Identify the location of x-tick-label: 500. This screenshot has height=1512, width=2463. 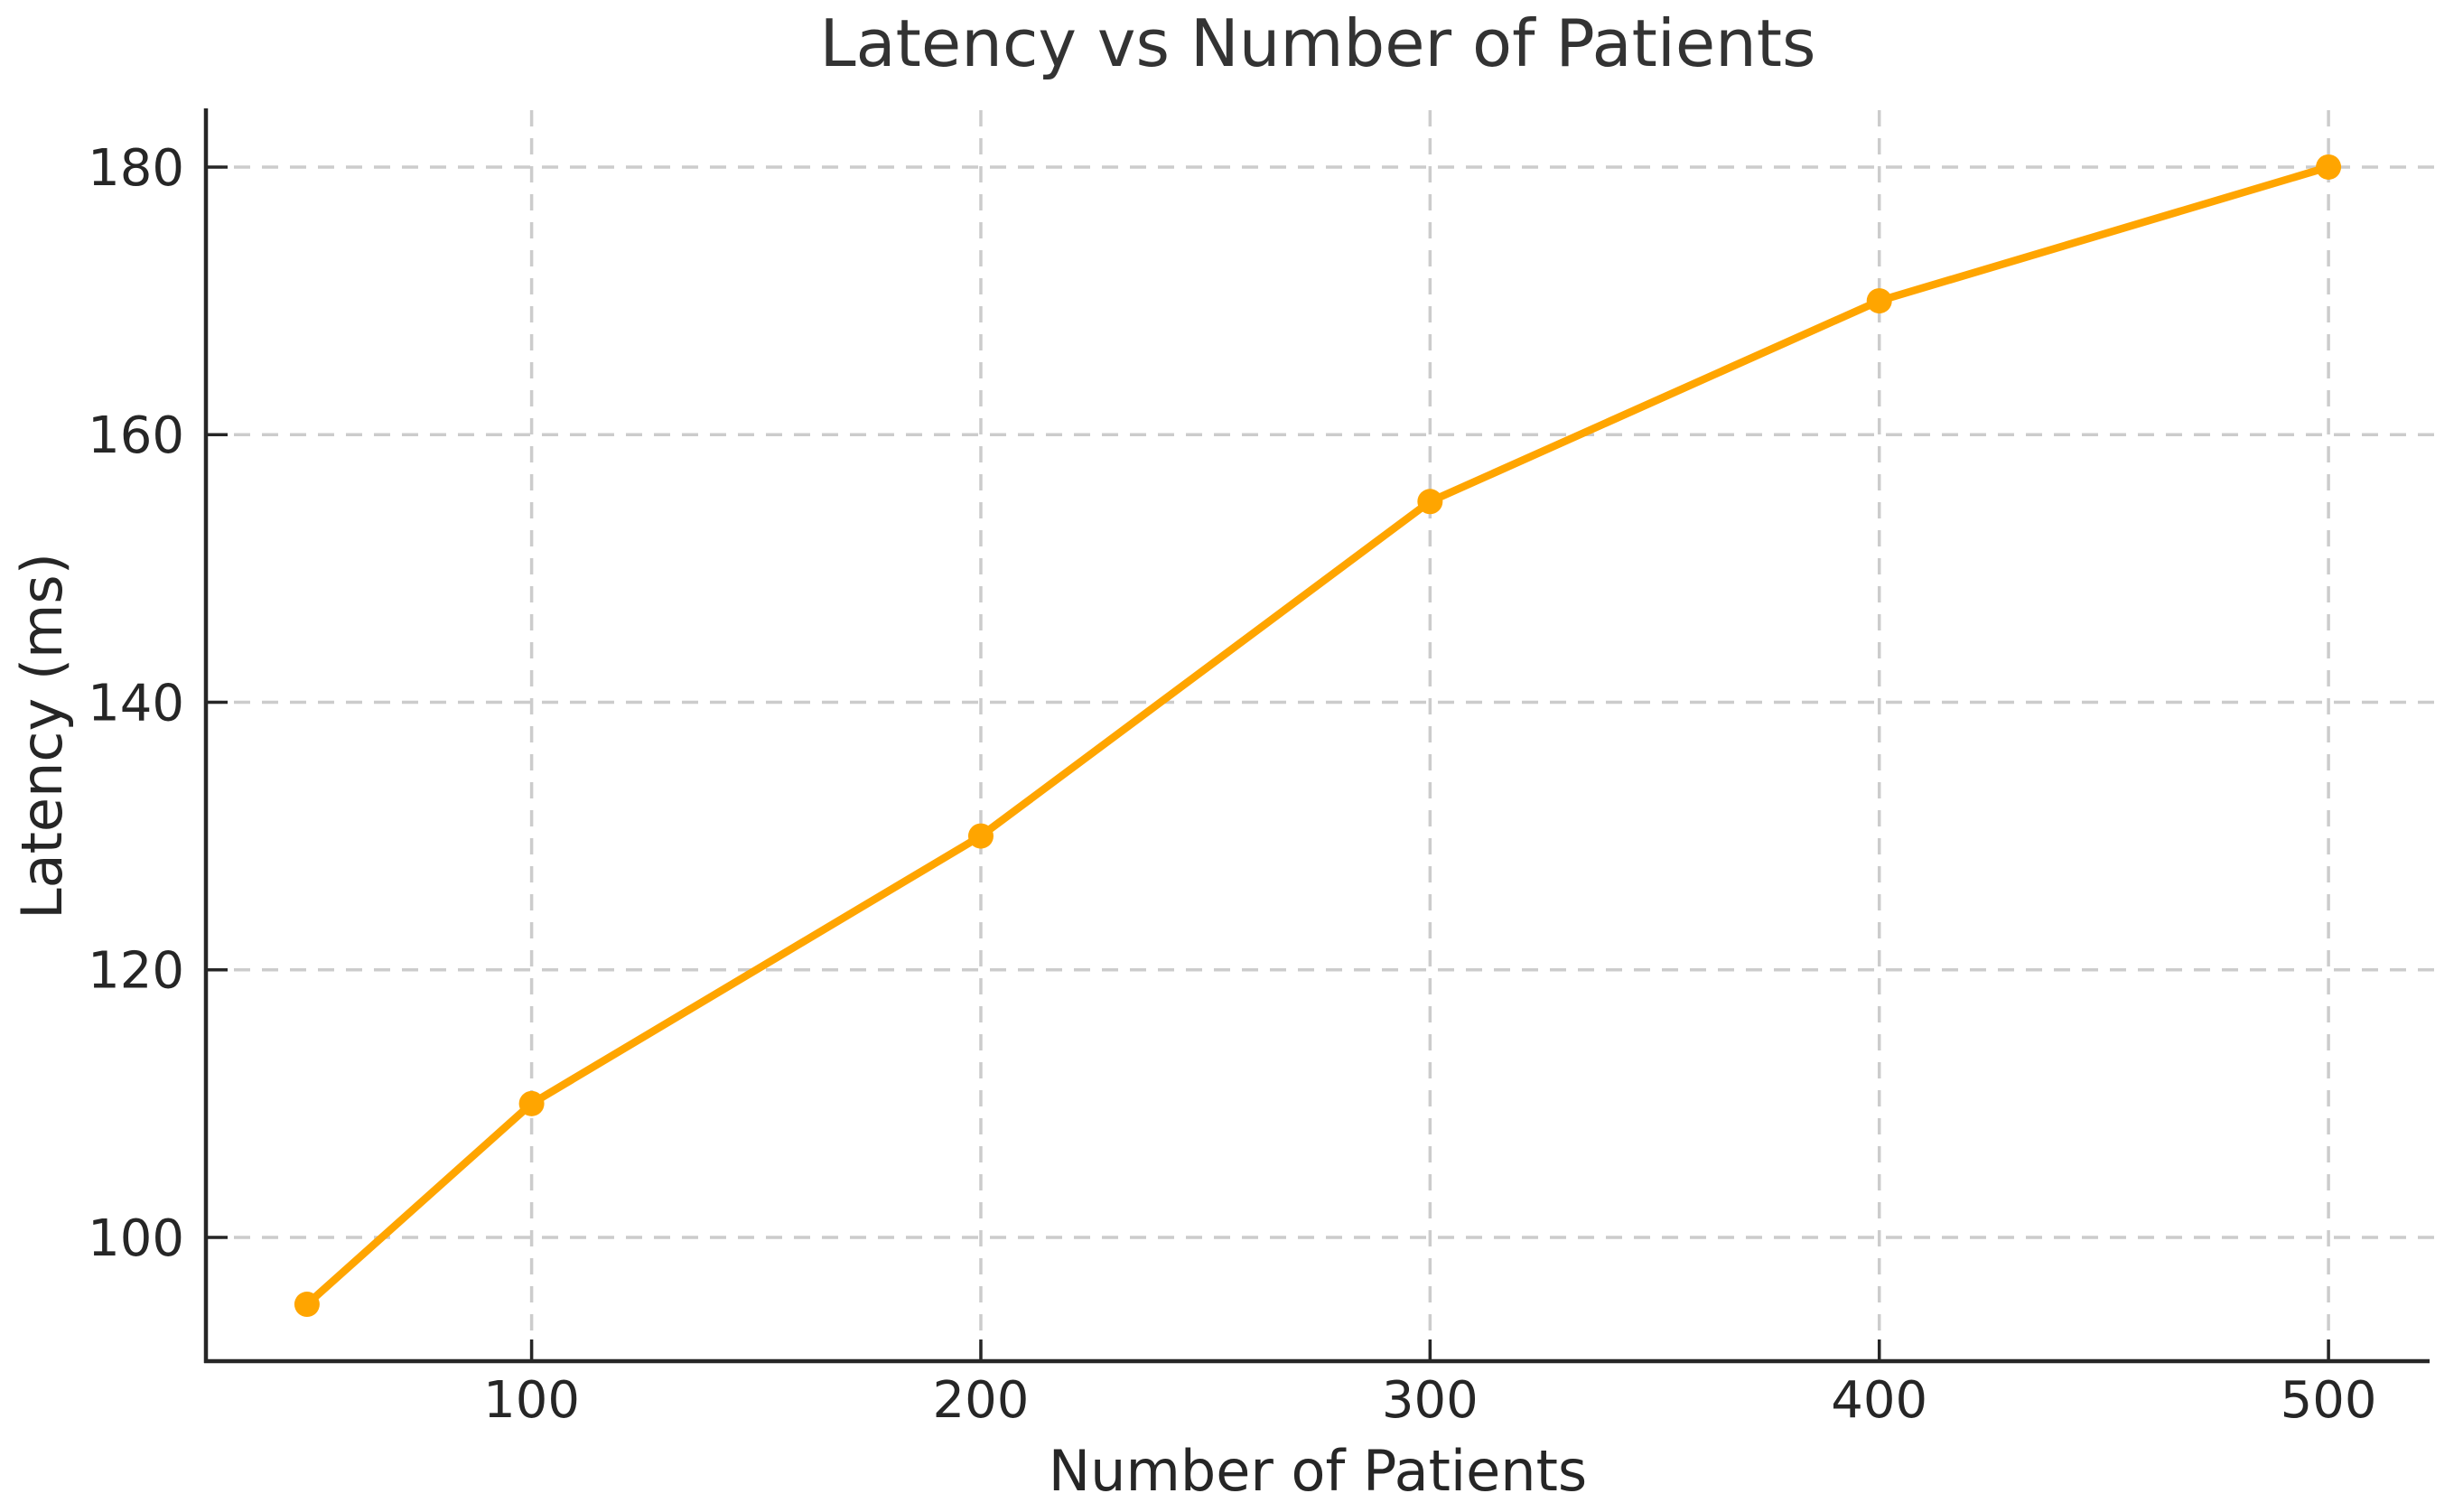
(2329, 1400).